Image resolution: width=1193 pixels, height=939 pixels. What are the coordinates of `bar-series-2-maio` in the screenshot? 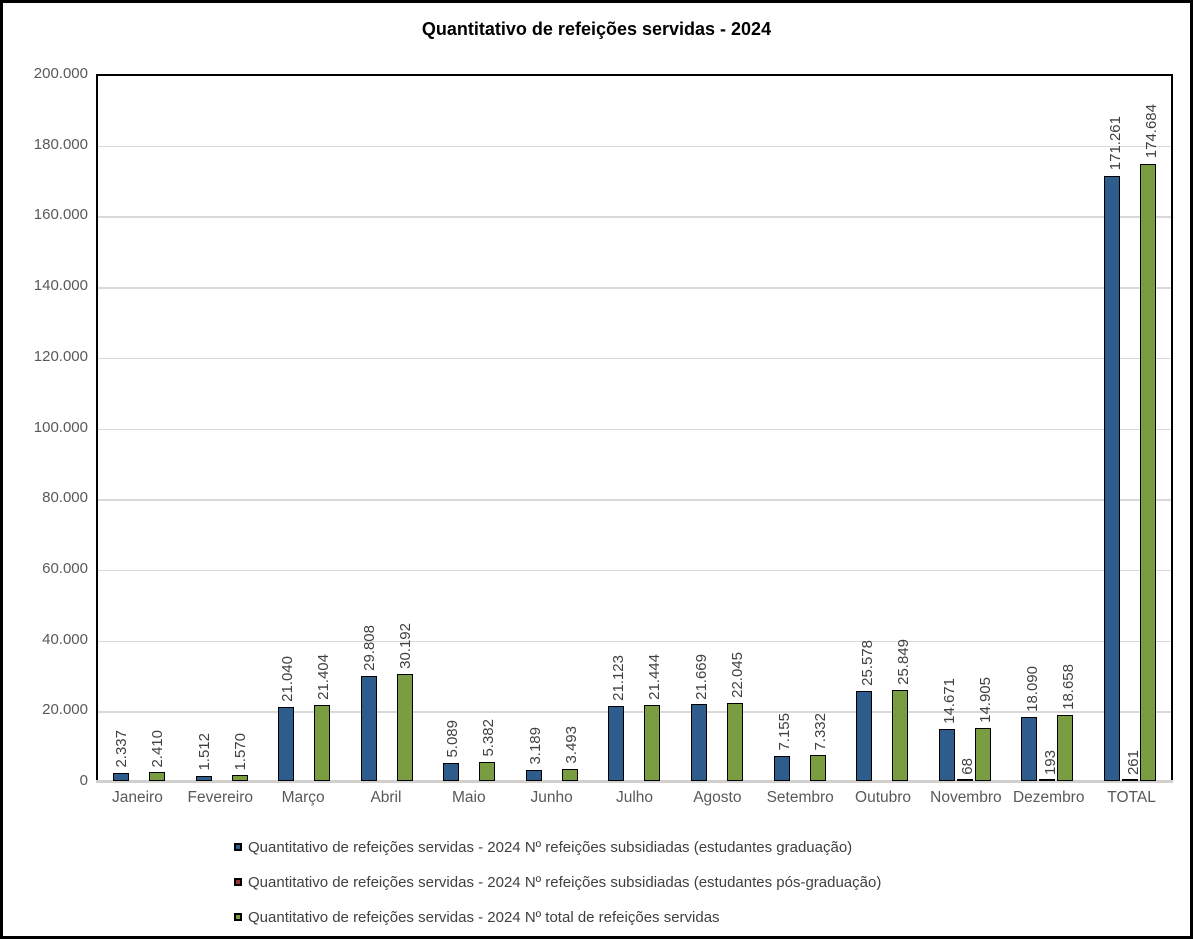 It's located at (487, 771).